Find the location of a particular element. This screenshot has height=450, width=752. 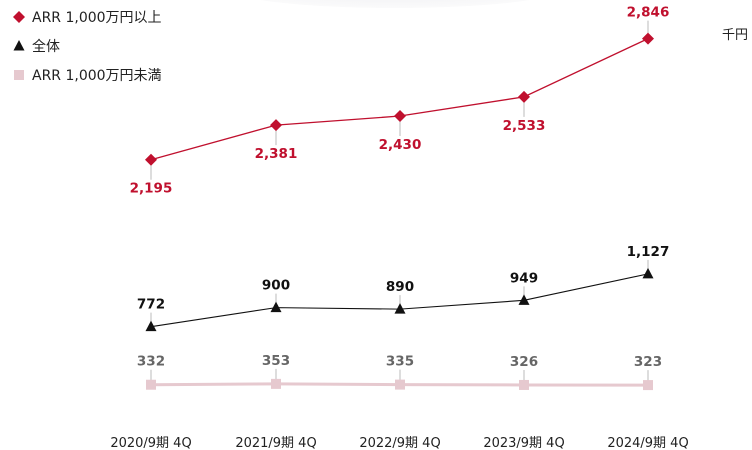

legend-item: 全体 is located at coordinates (36, 46).